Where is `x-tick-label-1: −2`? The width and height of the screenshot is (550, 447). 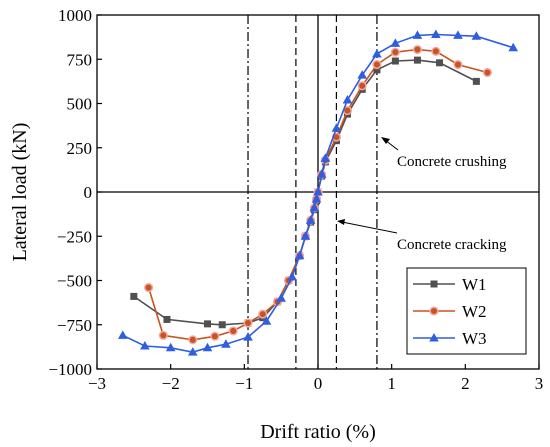
x-tick-label-1: −2 is located at coordinates (171, 383).